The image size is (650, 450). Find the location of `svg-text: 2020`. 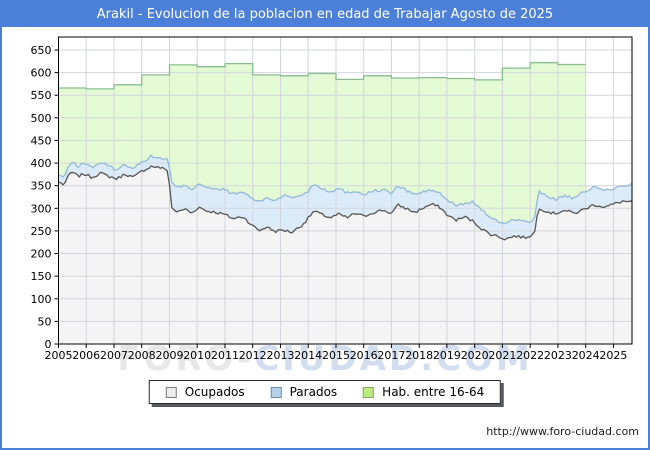

svg-text: 2020 is located at coordinates (475, 355).